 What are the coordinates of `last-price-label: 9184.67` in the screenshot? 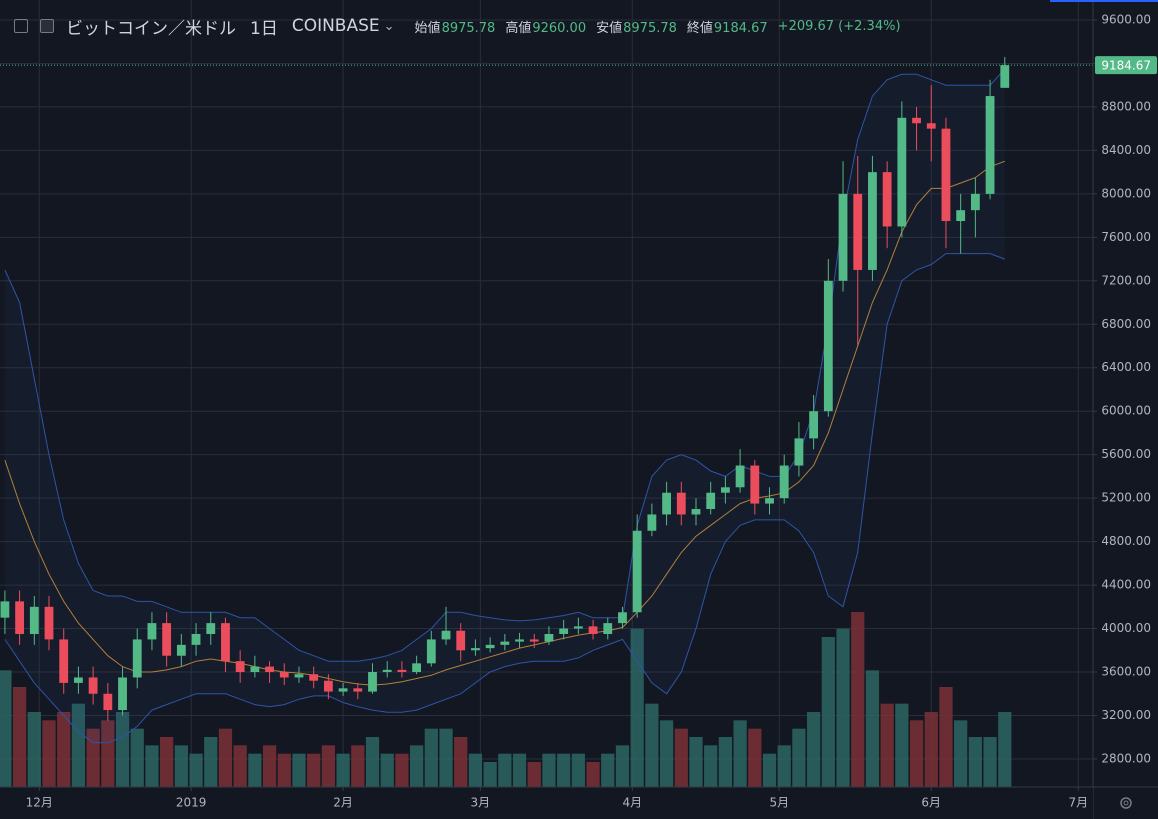 It's located at (1126, 66).